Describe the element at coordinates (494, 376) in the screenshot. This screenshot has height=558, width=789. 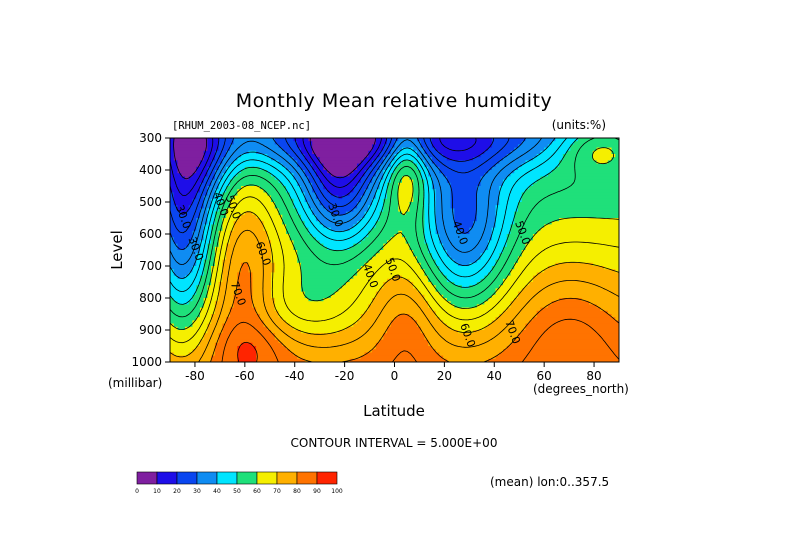
I see `x-tick-label: 40` at that location.